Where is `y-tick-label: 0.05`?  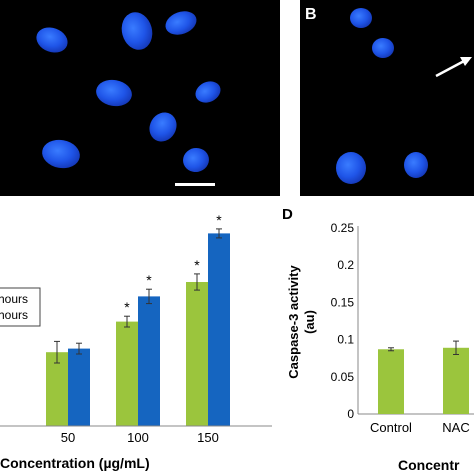 y-tick-label: 0.05 is located at coordinates (343, 377).